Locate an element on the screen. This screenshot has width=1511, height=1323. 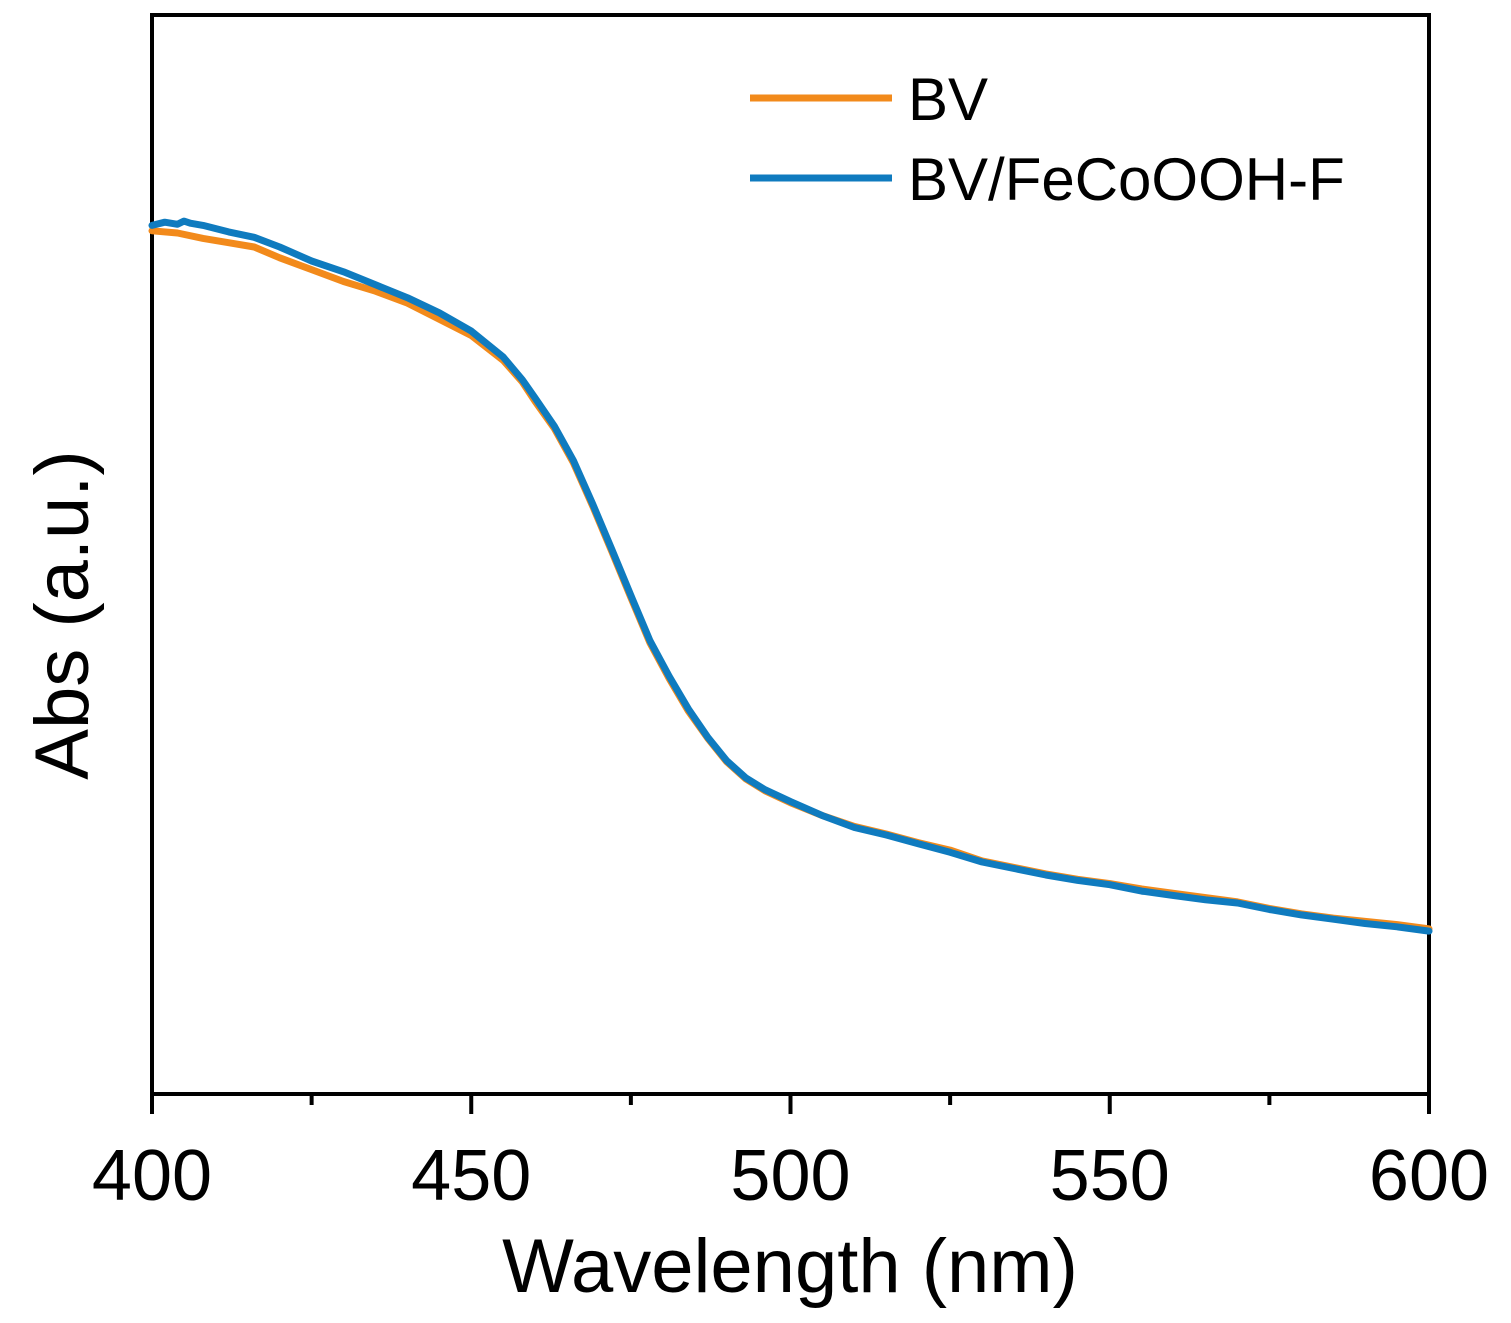
x-tick-label: 600 is located at coordinates (1429, 1176).